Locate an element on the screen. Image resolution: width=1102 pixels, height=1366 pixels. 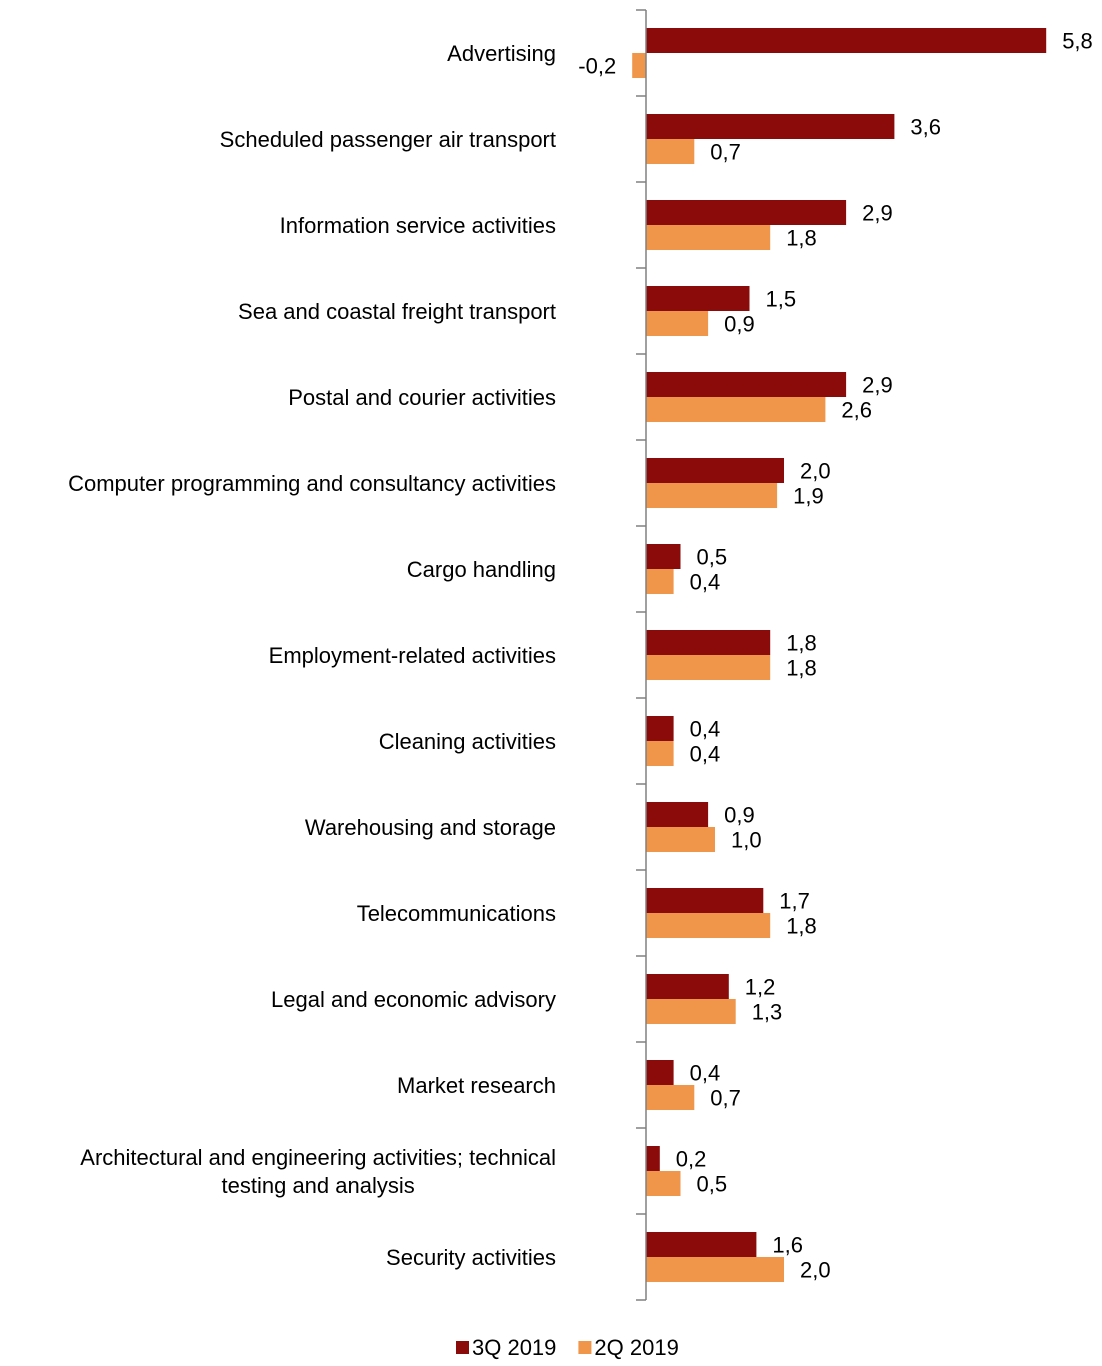
category-label: Security activities is located at coordinates (471, 1257).